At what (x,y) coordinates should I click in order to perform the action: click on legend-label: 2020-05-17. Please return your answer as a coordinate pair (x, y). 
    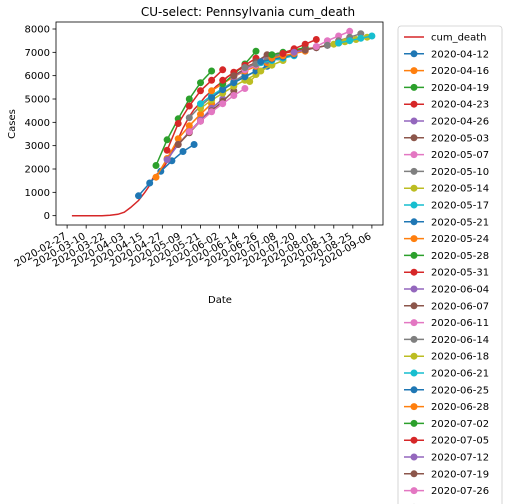
    Looking at the image, I should click on (460, 206).